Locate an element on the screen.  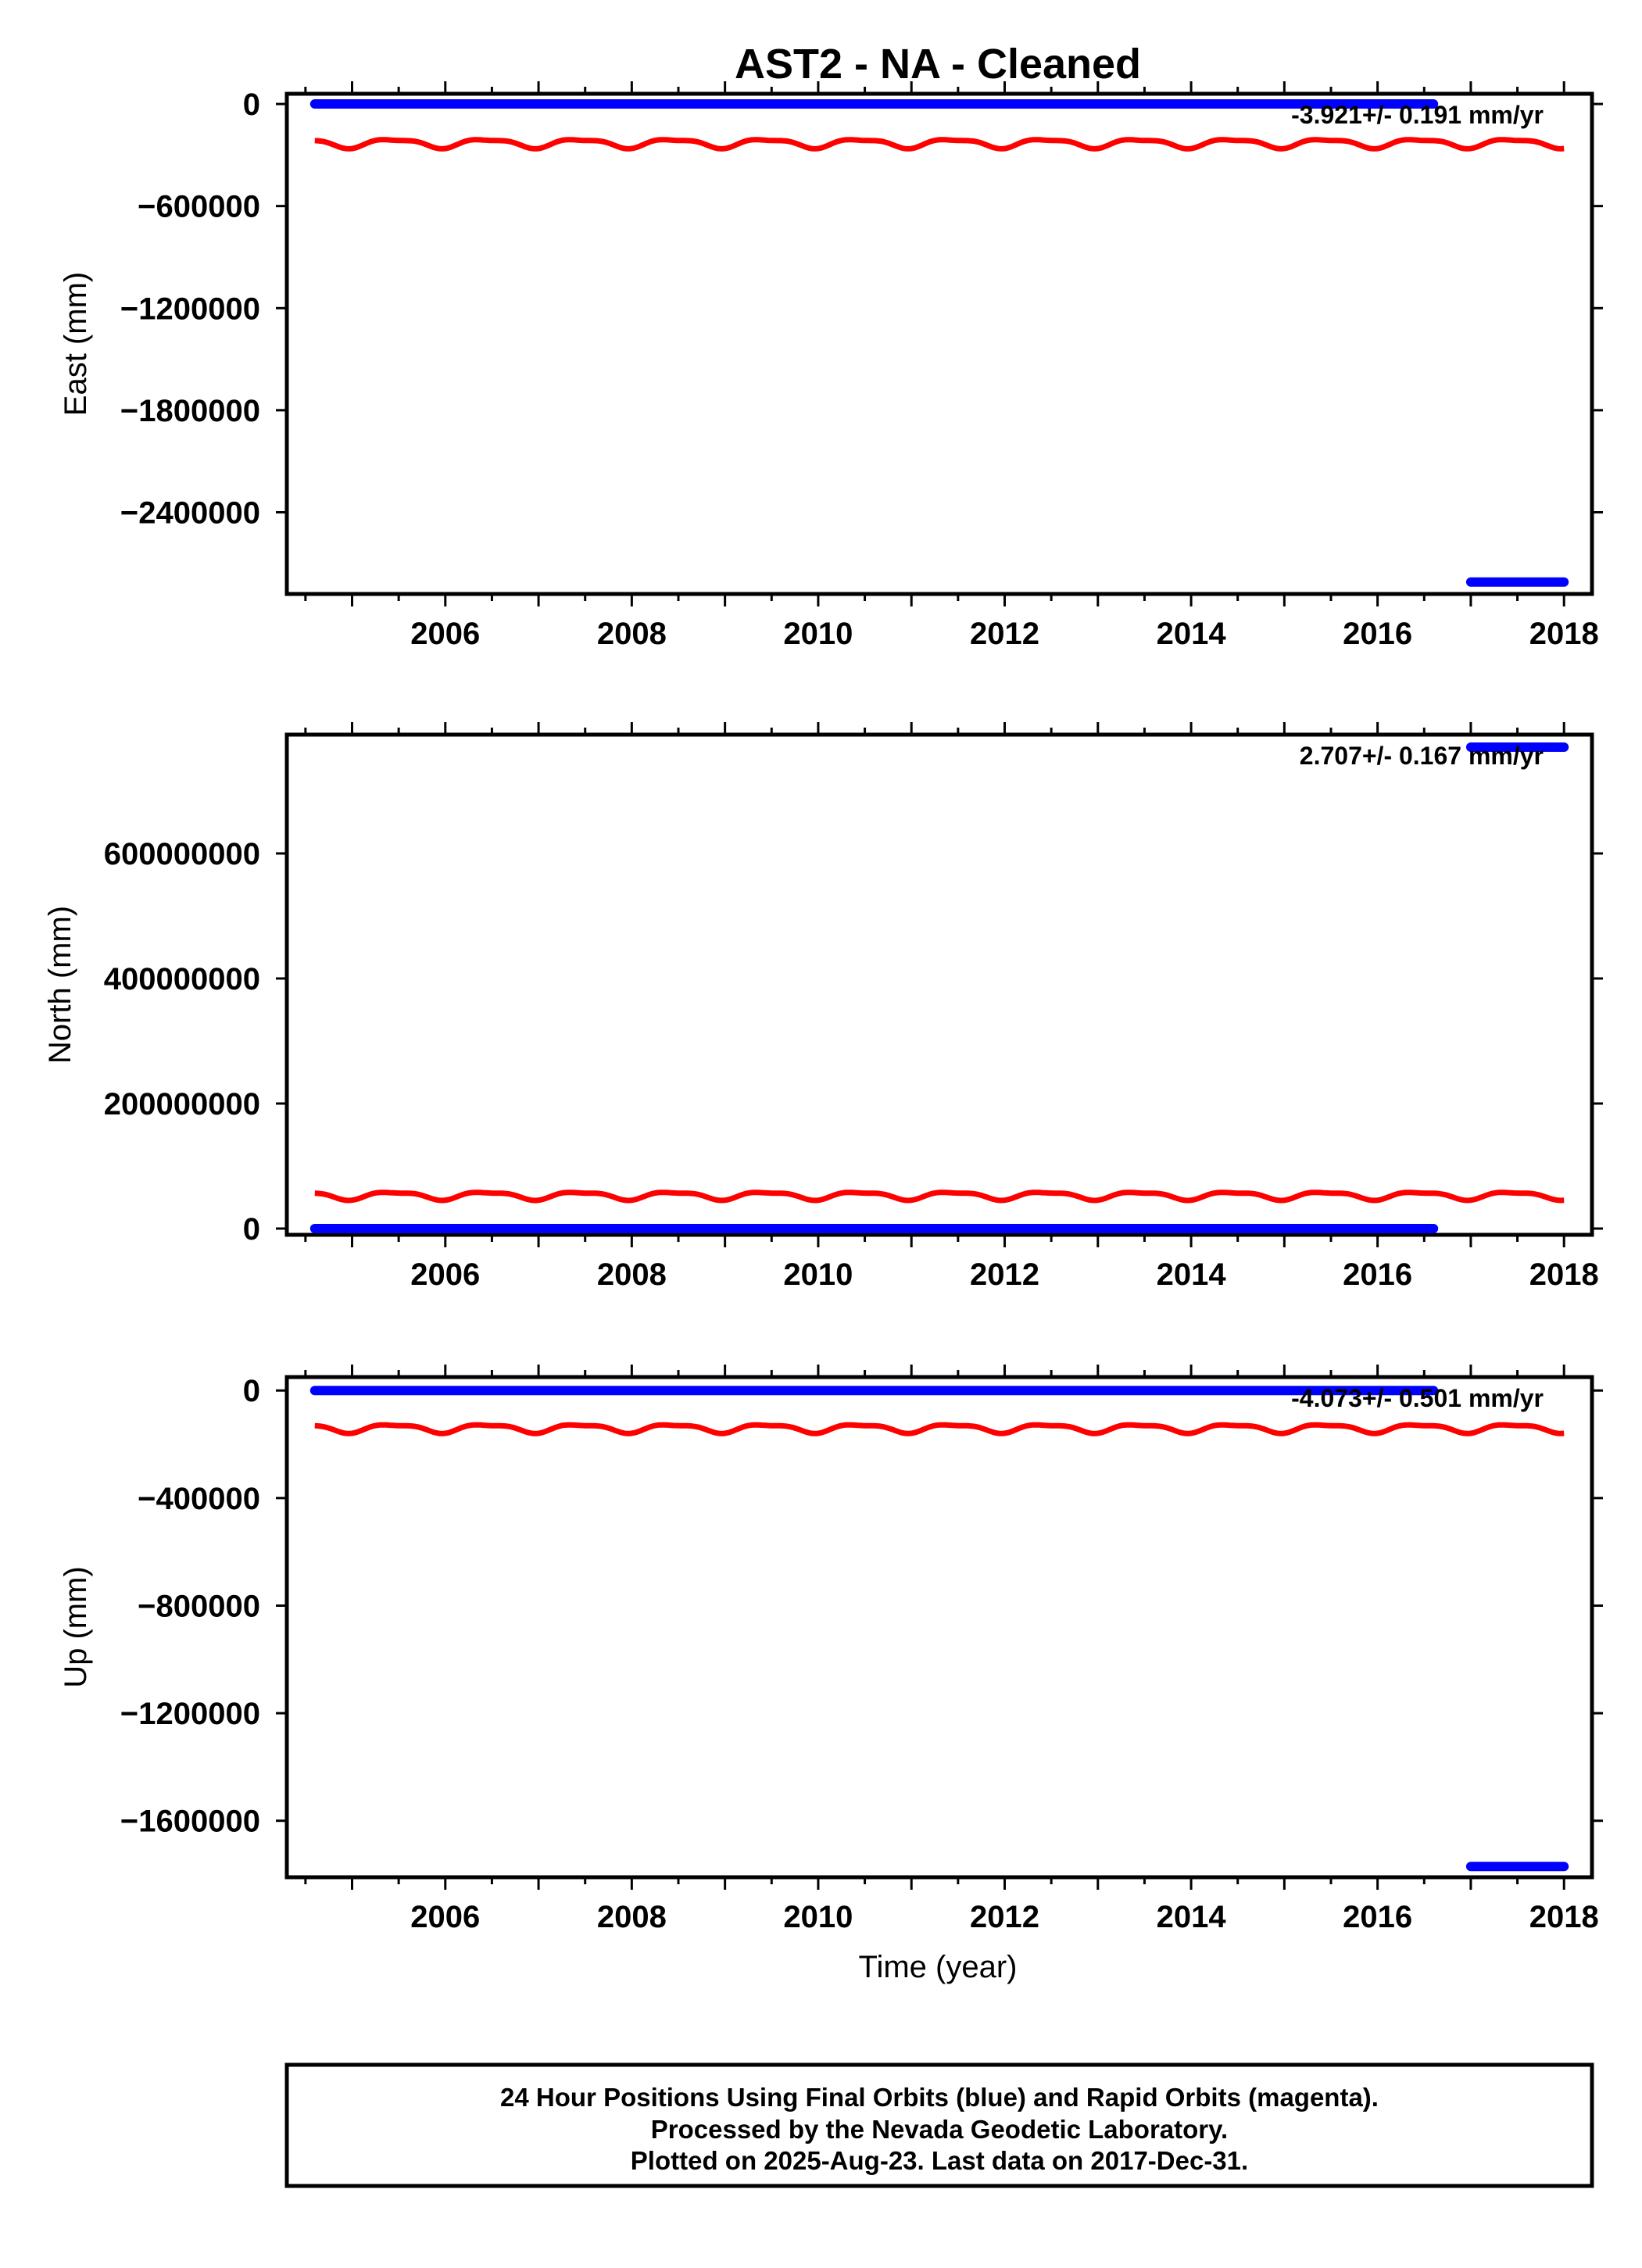
up-ytick-label: 0 is located at coordinates (252, 1391).